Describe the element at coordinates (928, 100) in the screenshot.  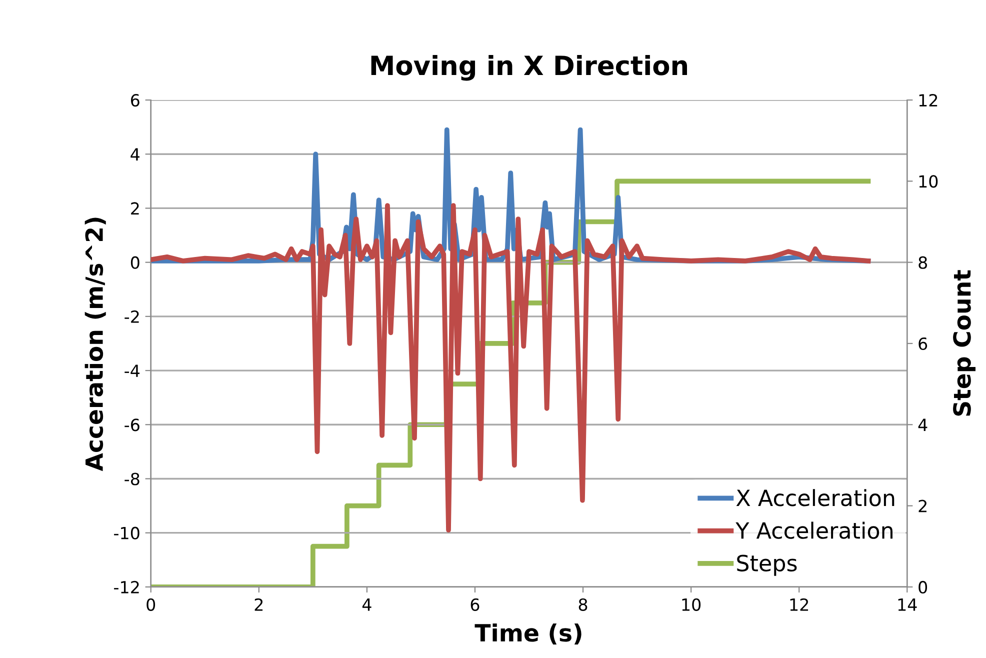
I see `y2-tick-label: 12` at that location.